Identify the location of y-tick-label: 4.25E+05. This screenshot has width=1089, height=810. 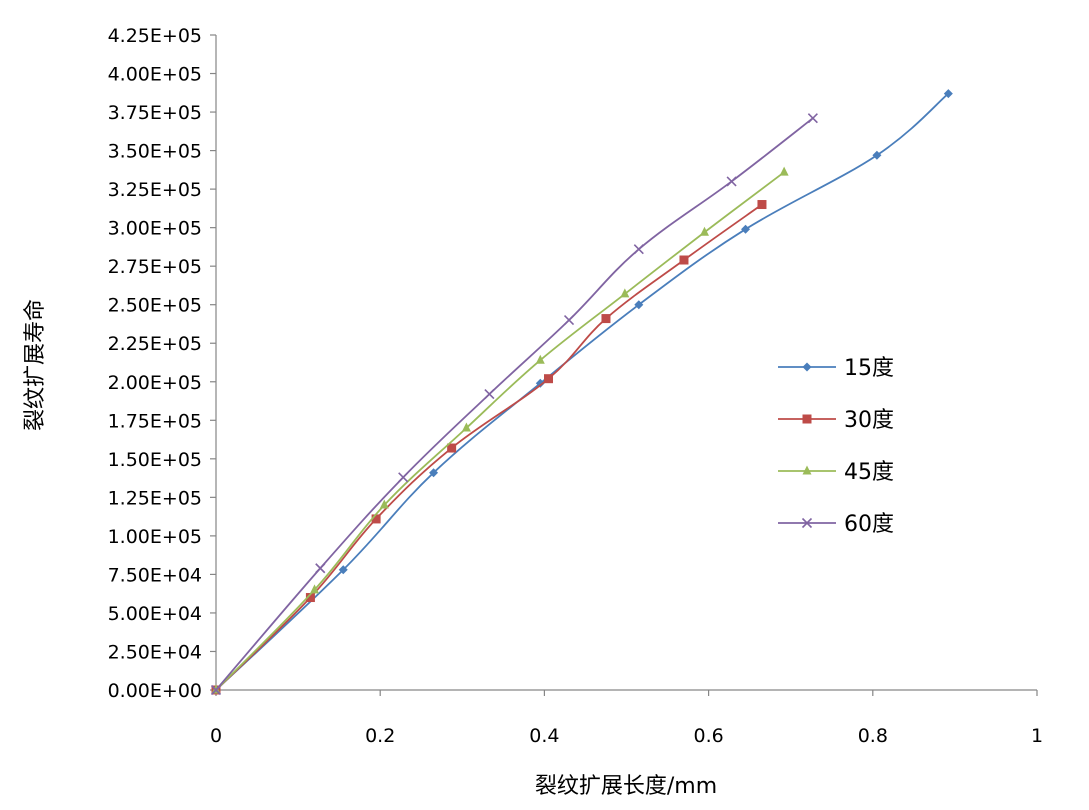
(155, 36).